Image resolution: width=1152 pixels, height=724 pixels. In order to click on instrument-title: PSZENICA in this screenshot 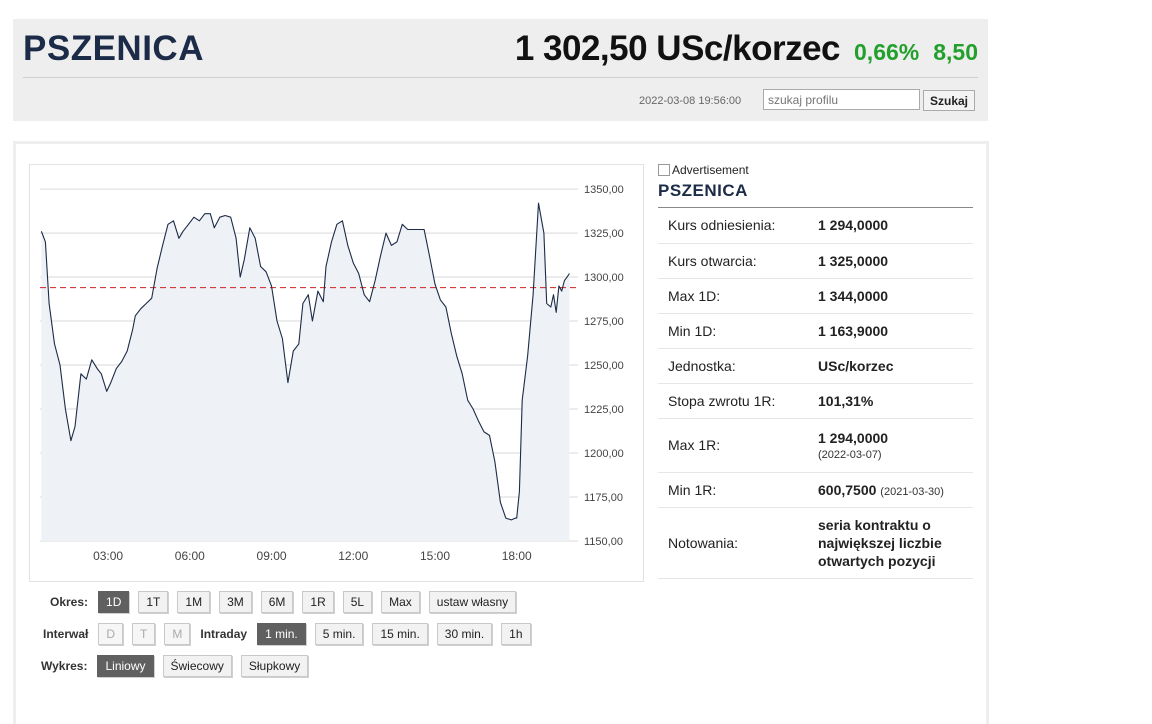, I will do `click(113, 48)`.